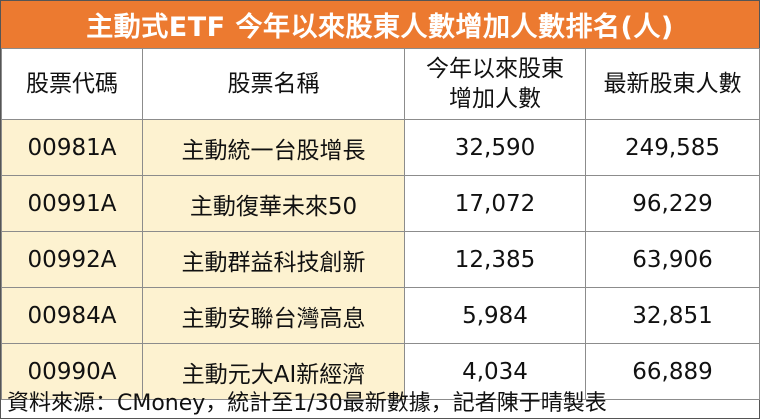  I want to click on header-increase: 今年以來股東 增加人數, so click(495, 84).